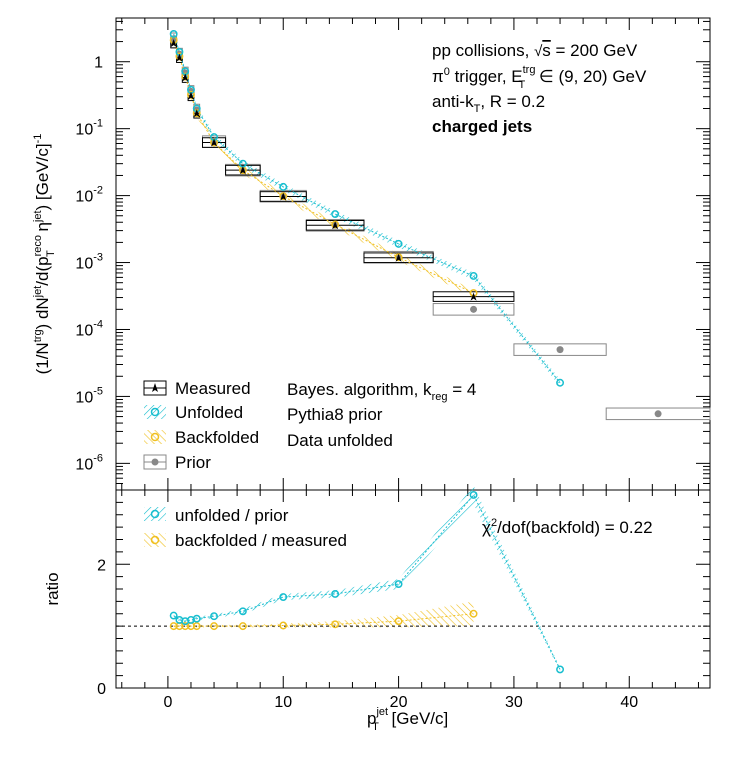 Image resolution: width=748 pixels, height=760 pixels. I want to click on annotation-chi2: χ2/dof(backfold) = 0.22, so click(567, 527).